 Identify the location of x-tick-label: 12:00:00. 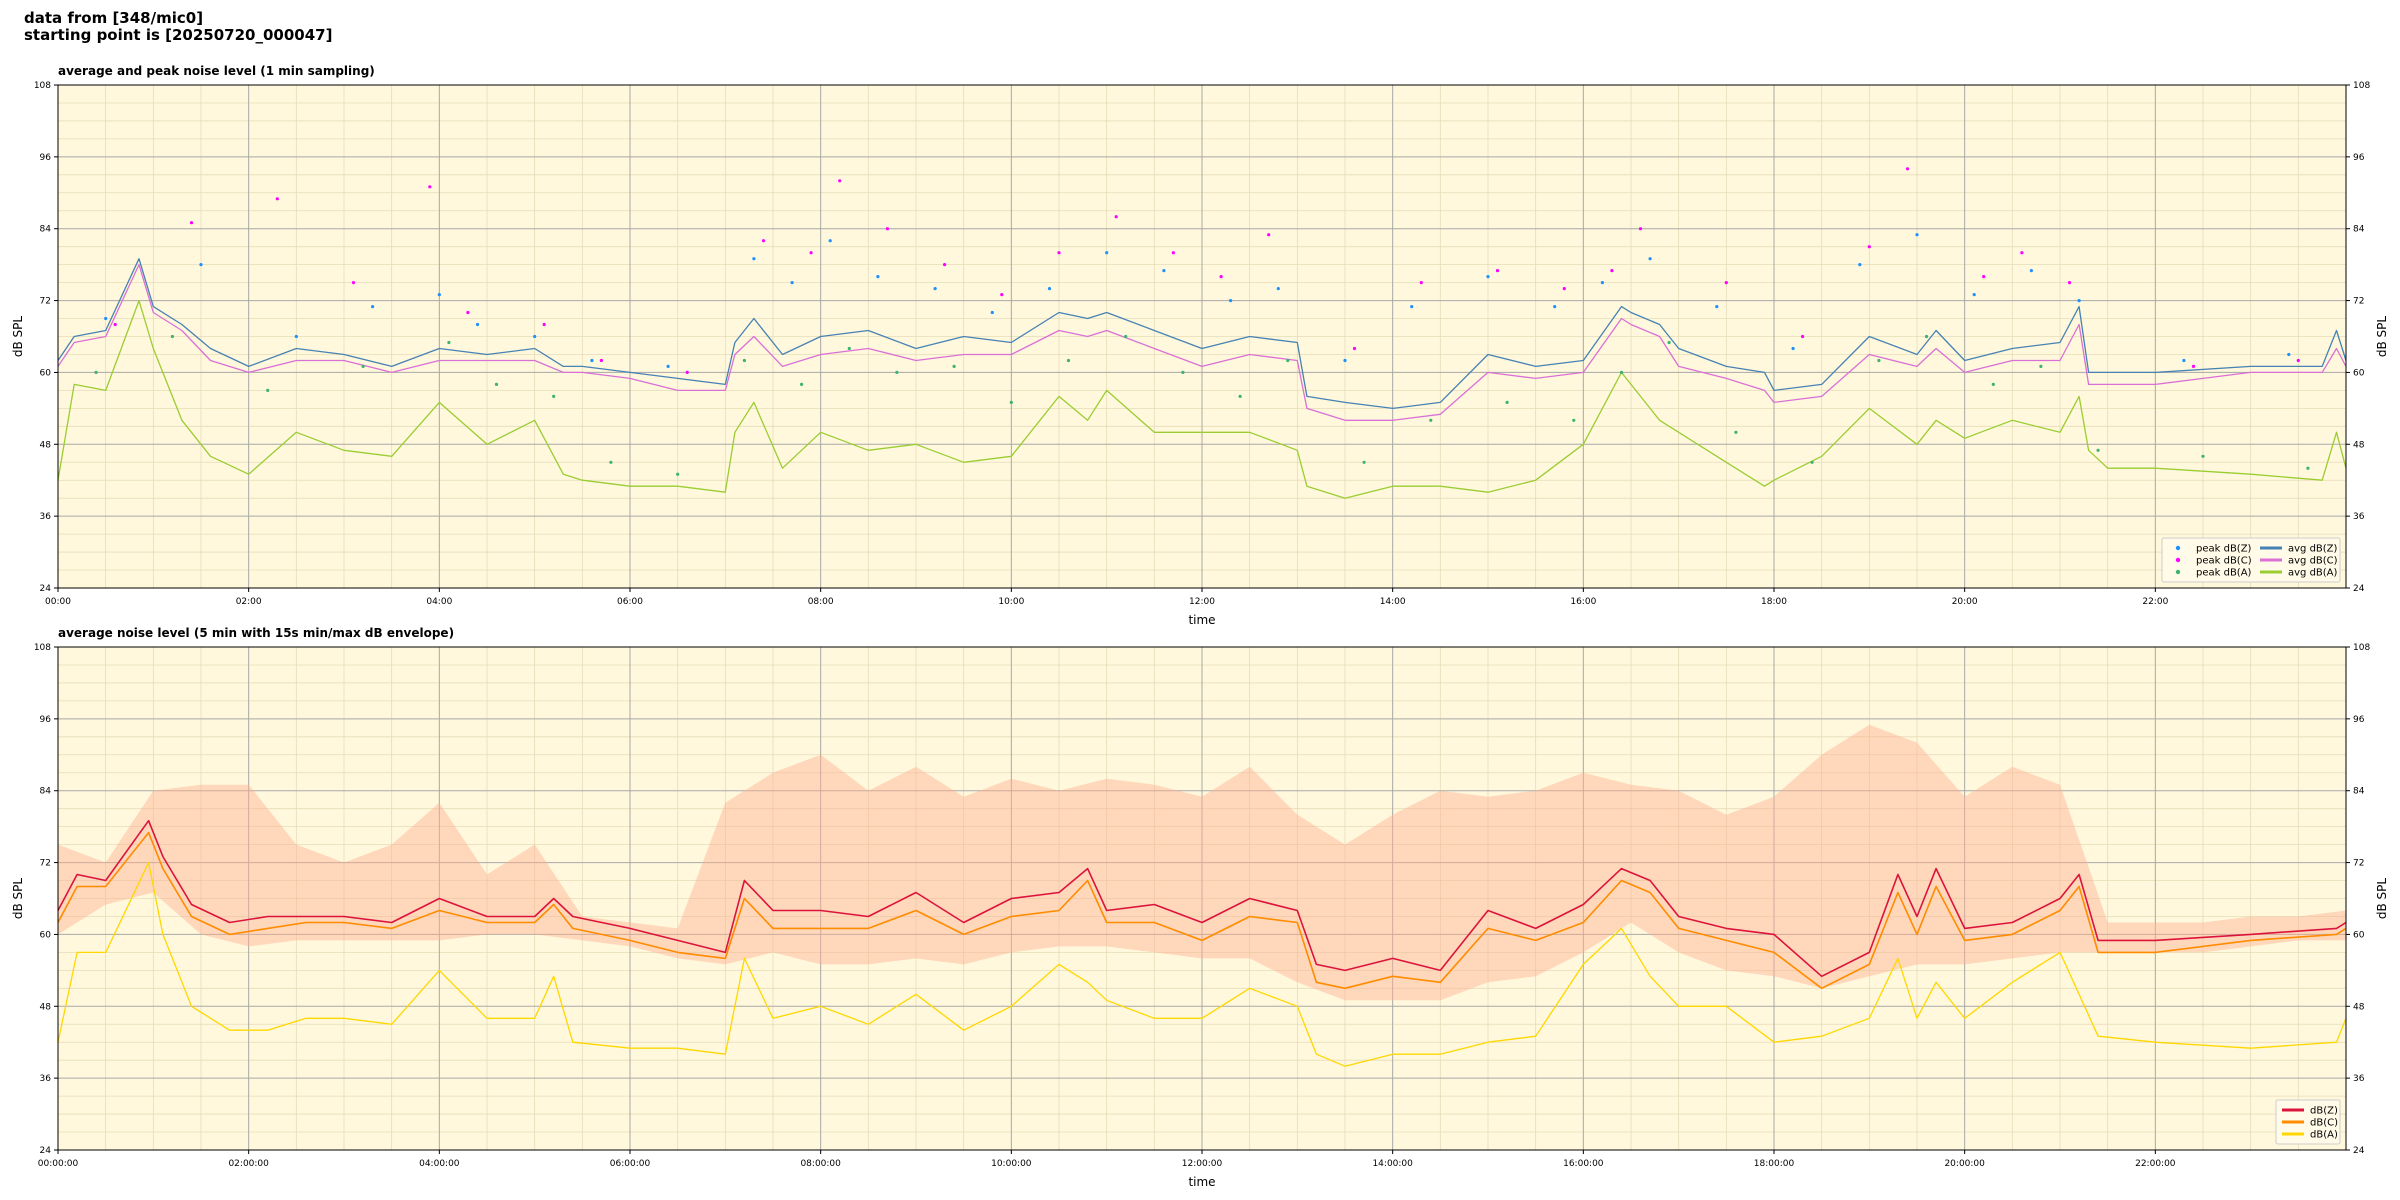
(1202, 1164).